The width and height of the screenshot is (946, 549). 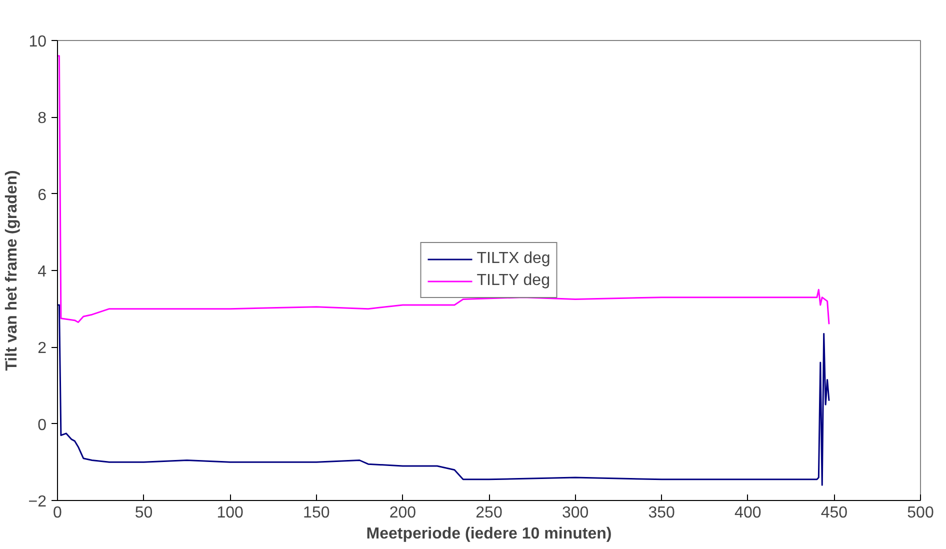 I want to click on y-tick-label: 2, so click(x=42, y=349).